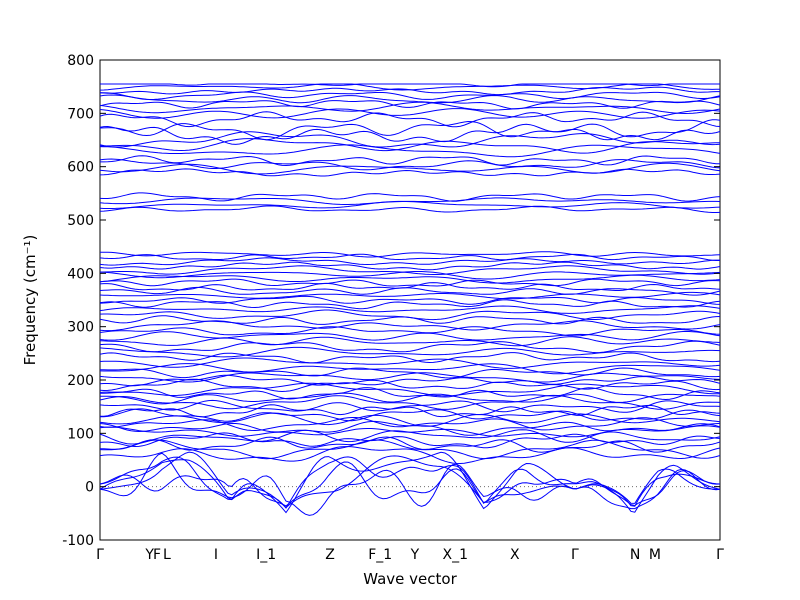 This screenshot has height=600, width=800. What do you see at coordinates (515, 555) in the screenshot?
I see `kpoint-label: X` at bounding box center [515, 555].